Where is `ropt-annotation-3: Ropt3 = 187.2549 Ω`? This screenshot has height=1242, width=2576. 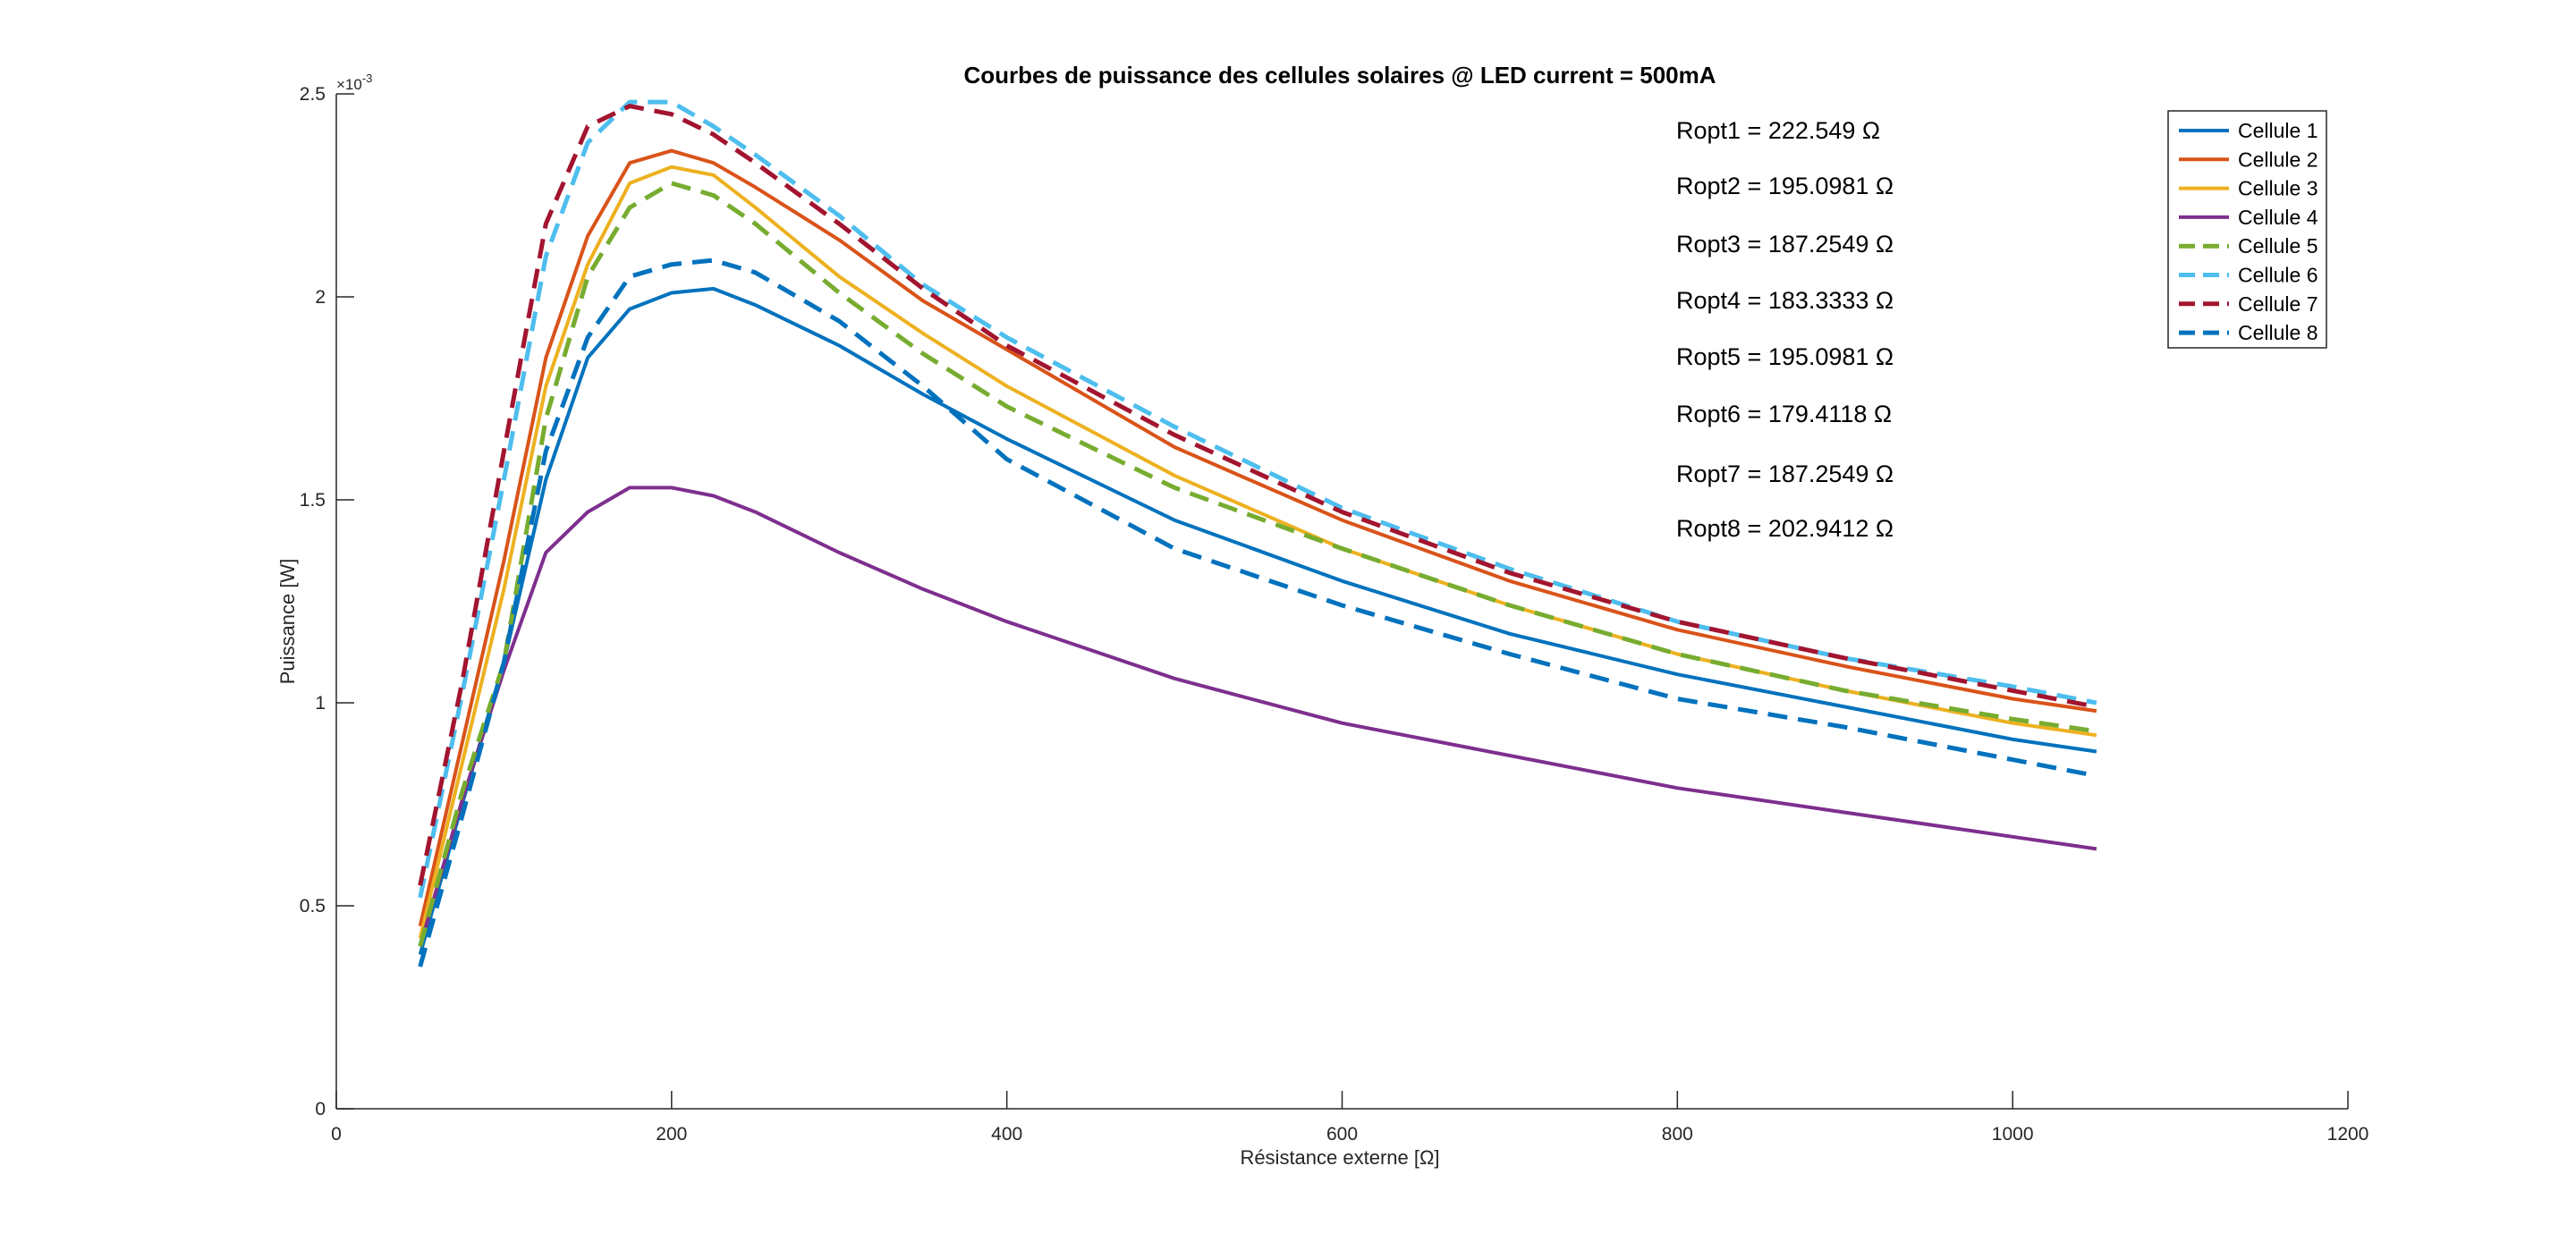
ropt-annotation-3: Ropt3 = 187.2549 Ω is located at coordinates (1785, 245).